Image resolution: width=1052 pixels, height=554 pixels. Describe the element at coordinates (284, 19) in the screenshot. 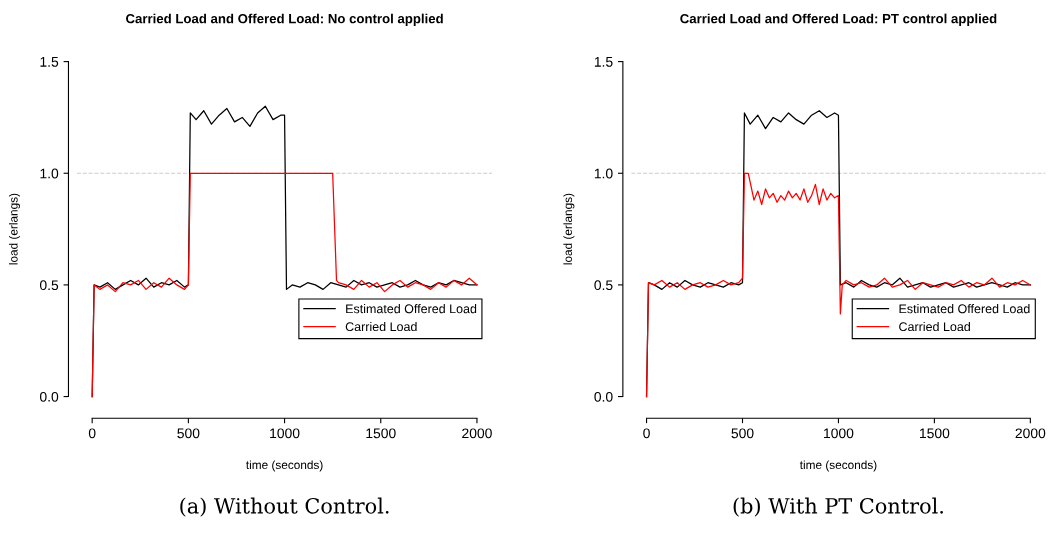

I see `chart-title: Carried Load and Offered Load: No control applied` at that location.